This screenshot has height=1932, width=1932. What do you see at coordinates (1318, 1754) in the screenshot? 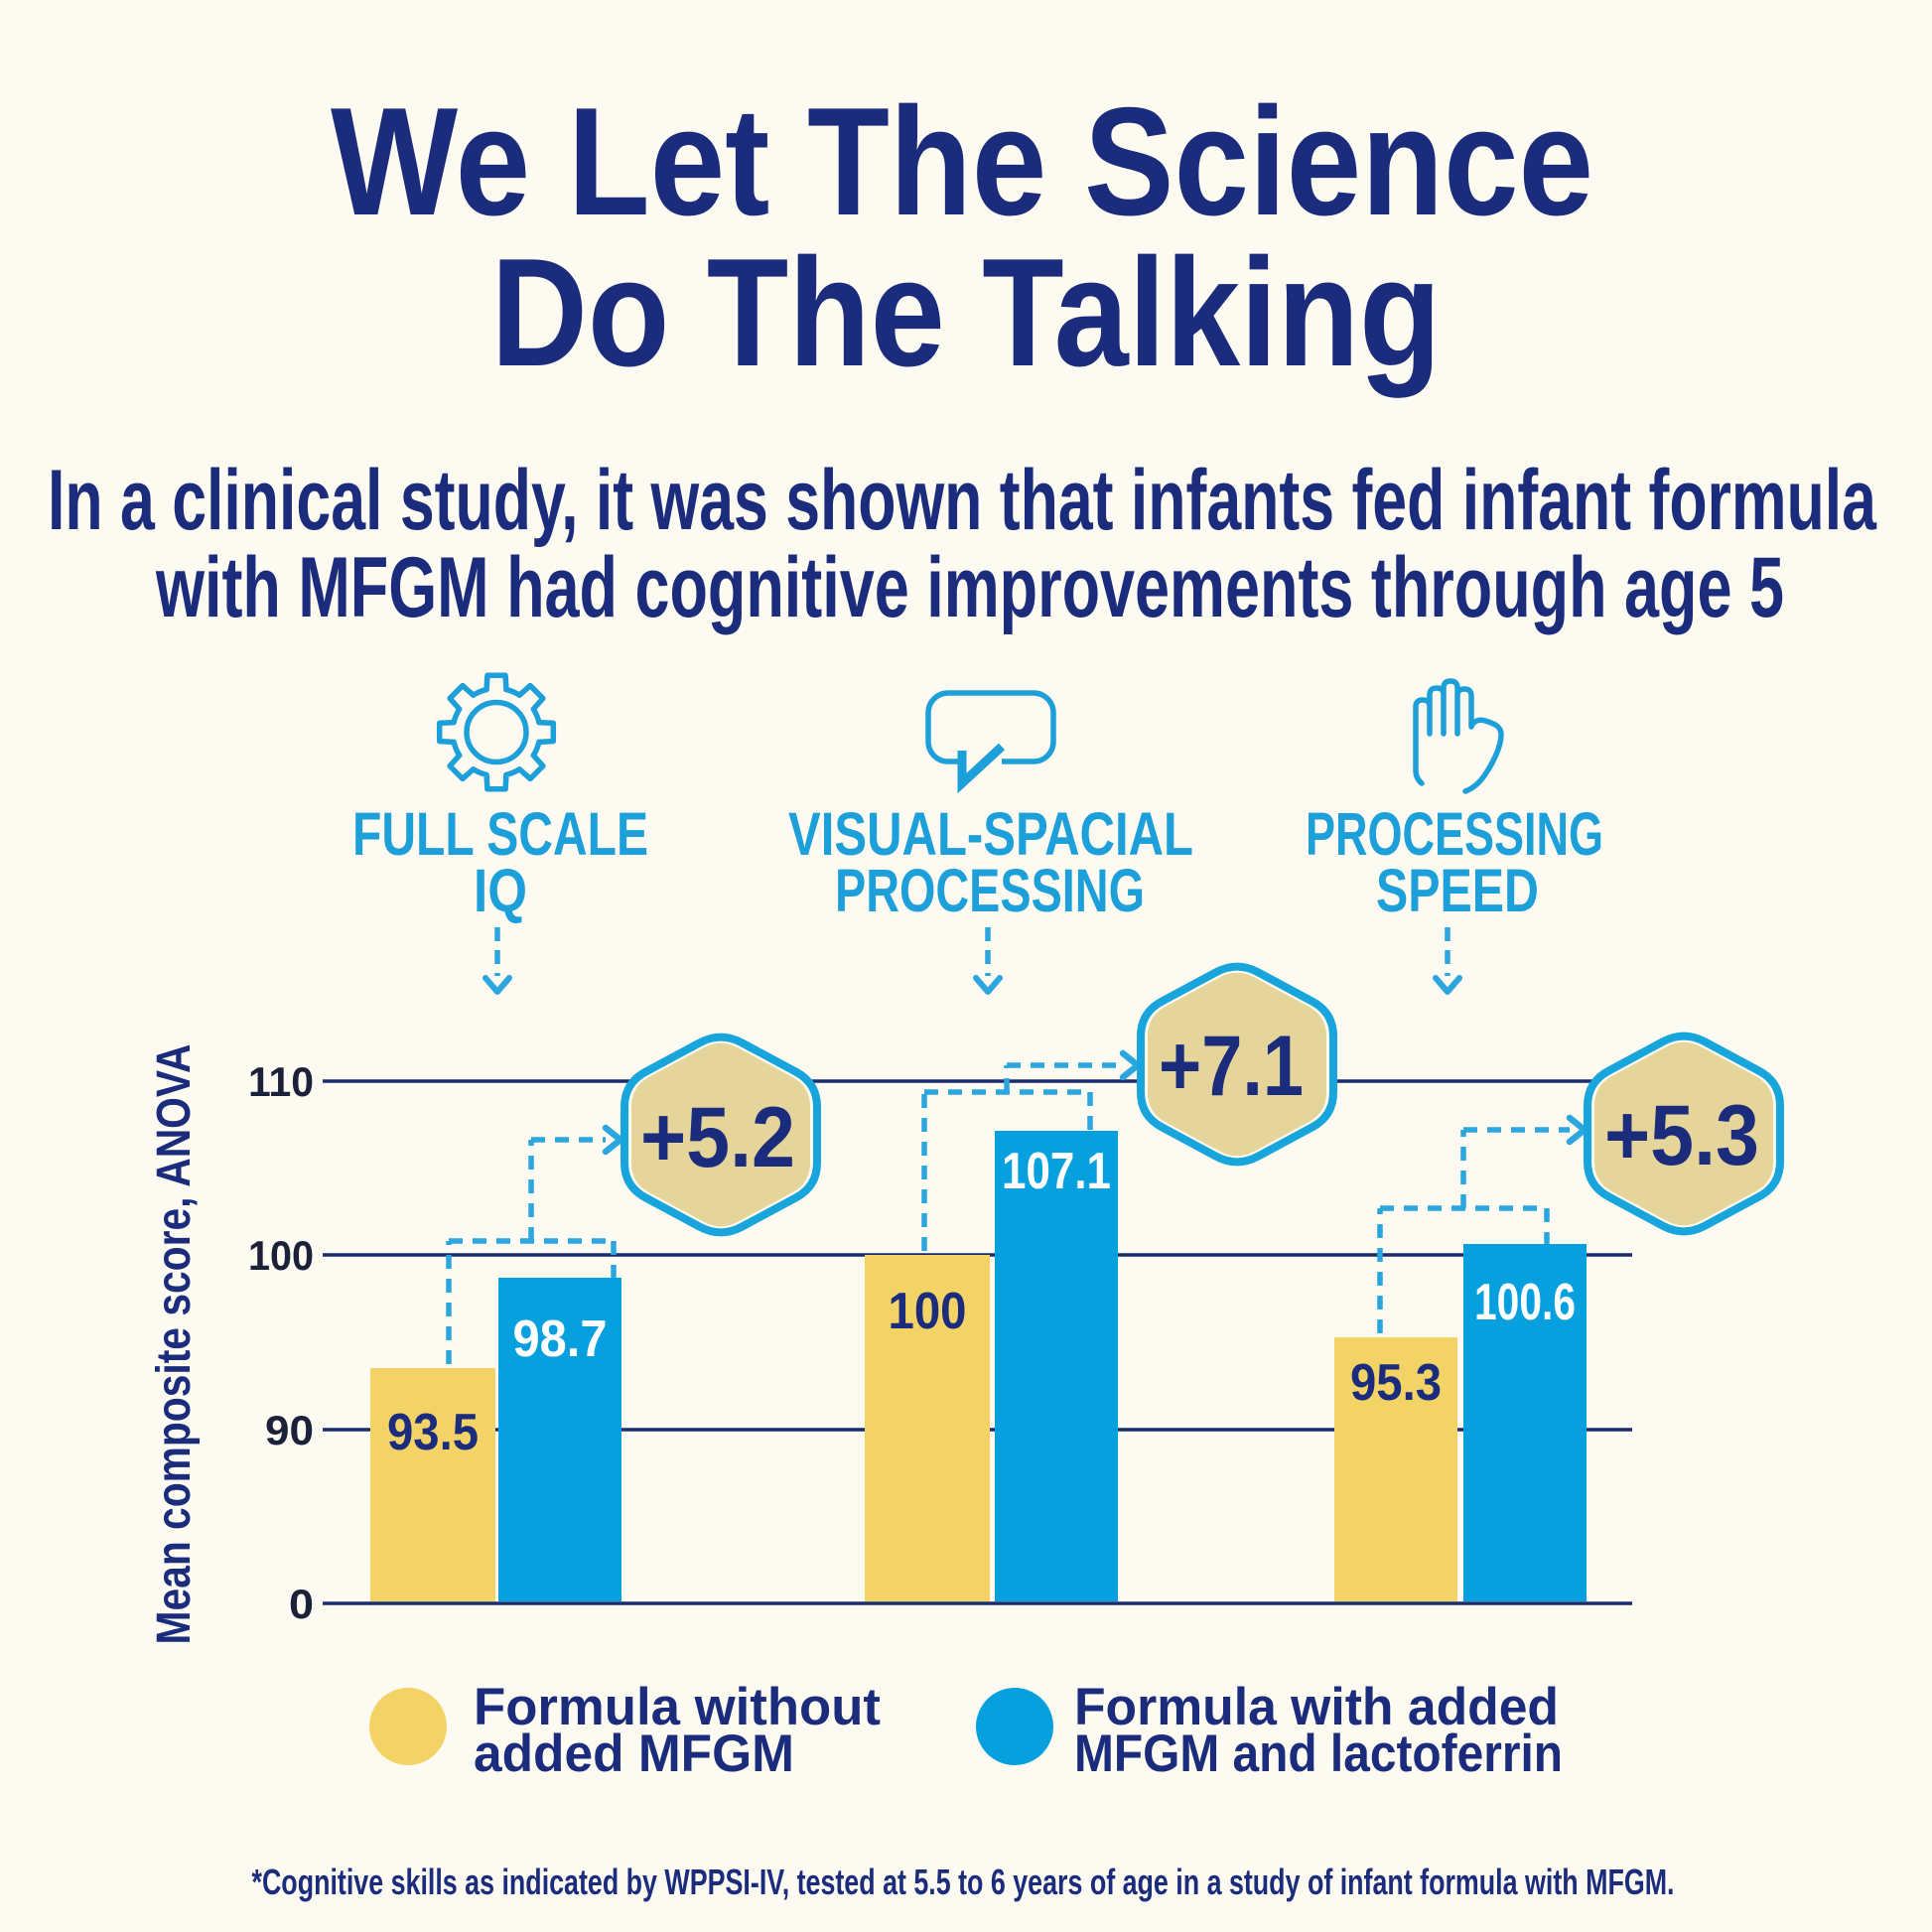
I see `svg-text: MFGM and lactoferrin` at bounding box center [1318, 1754].